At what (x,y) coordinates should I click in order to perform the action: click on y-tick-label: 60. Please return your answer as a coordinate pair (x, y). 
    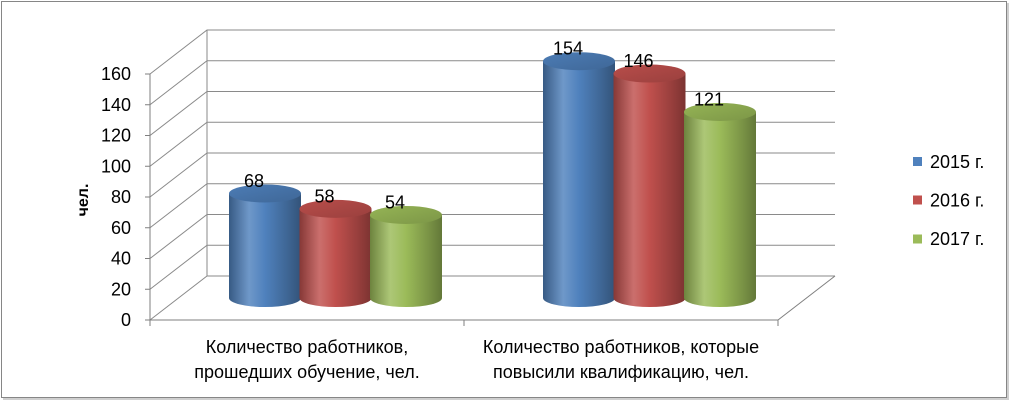
    Looking at the image, I should click on (121, 228).